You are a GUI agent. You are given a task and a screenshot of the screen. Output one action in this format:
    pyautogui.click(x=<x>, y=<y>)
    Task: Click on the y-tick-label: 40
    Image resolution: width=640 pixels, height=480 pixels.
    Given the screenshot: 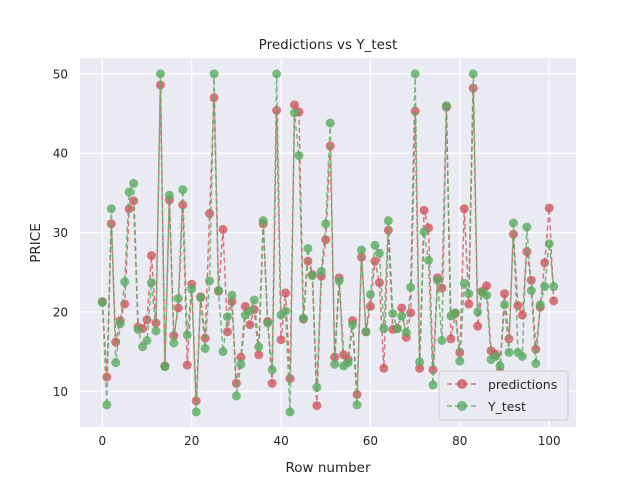 What is the action you would take?
    pyautogui.click(x=60, y=154)
    